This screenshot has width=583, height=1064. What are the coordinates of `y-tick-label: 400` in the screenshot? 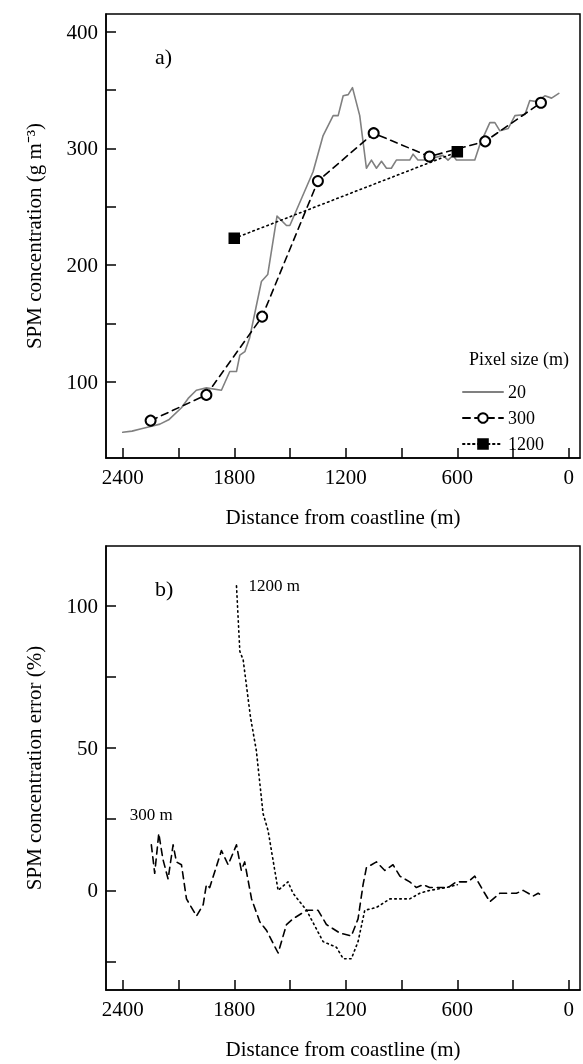 It's located at (82, 31).